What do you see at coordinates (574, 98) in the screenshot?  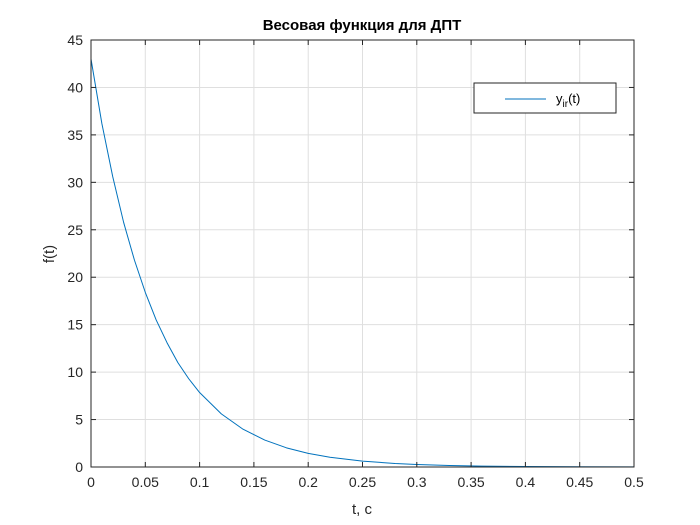 I see `legend-entry-suffix: (t)` at bounding box center [574, 98].